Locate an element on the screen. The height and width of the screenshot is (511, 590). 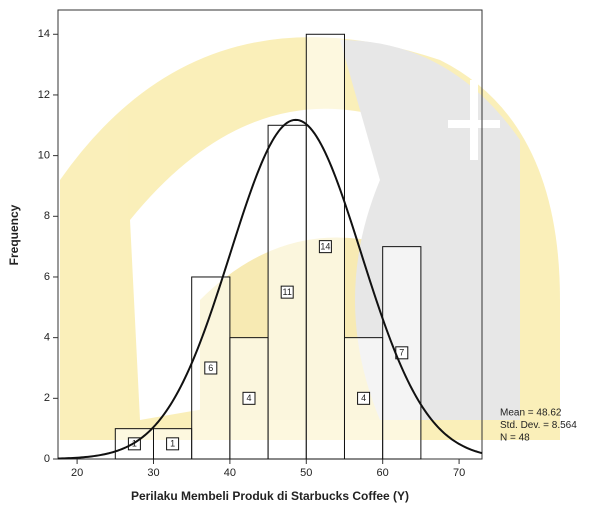
x-tick-label: 40 is located at coordinates (230, 473).